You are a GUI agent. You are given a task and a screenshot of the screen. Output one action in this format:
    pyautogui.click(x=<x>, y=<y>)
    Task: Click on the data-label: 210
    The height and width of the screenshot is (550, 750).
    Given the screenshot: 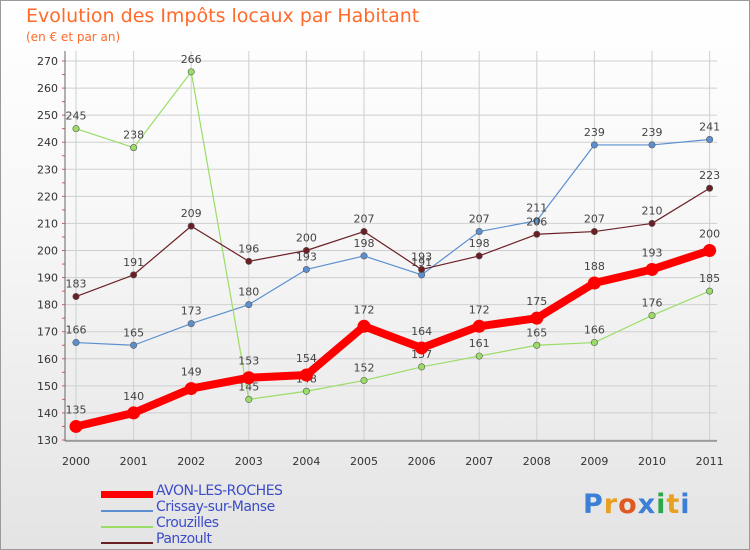 What is the action you would take?
    pyautogui.click(x=652, y=210)
    